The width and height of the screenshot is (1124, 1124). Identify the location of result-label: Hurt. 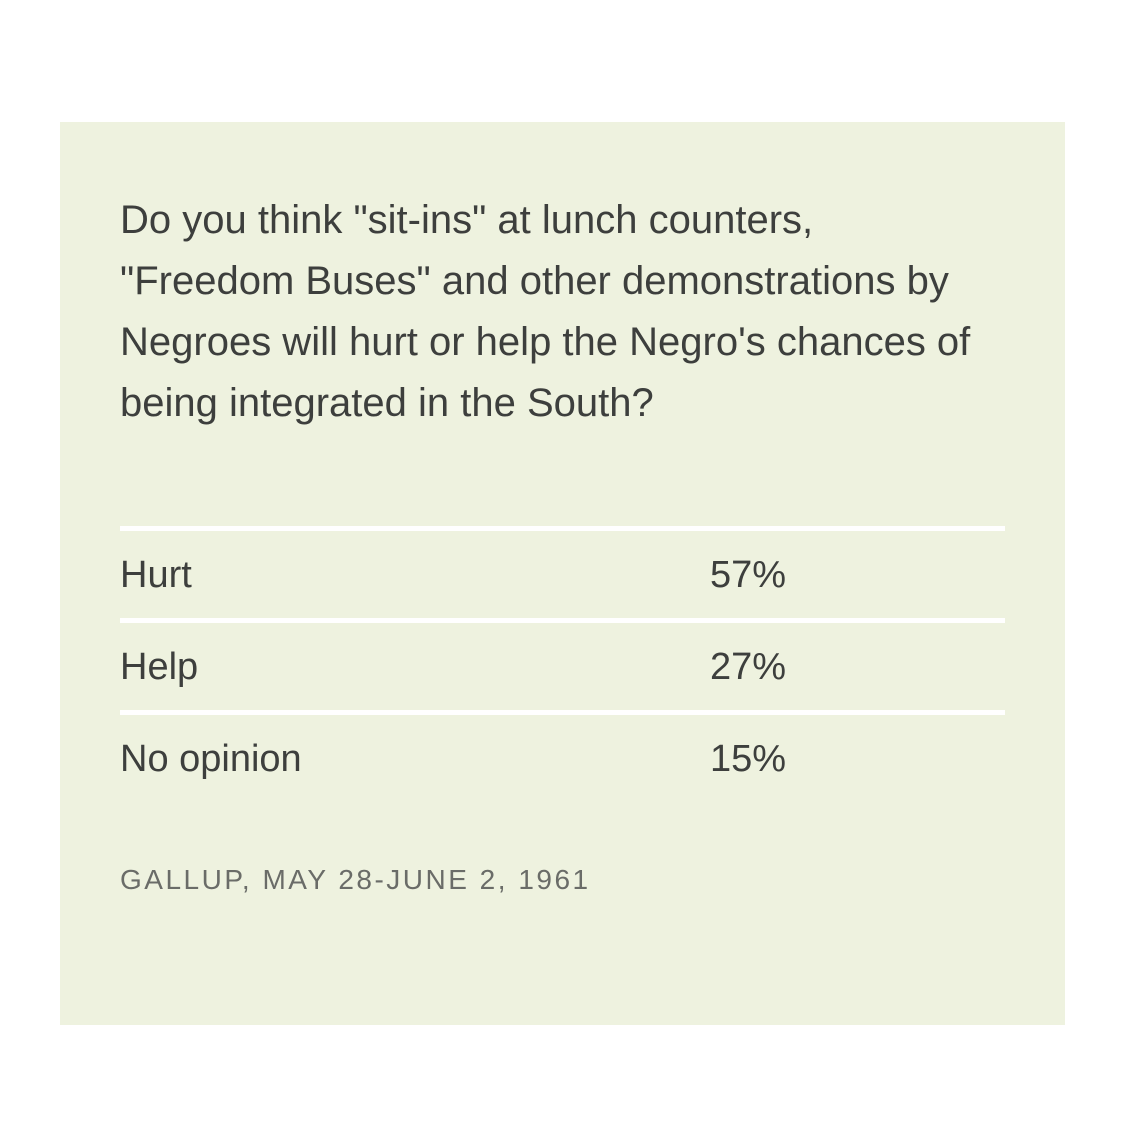
(156, 575).